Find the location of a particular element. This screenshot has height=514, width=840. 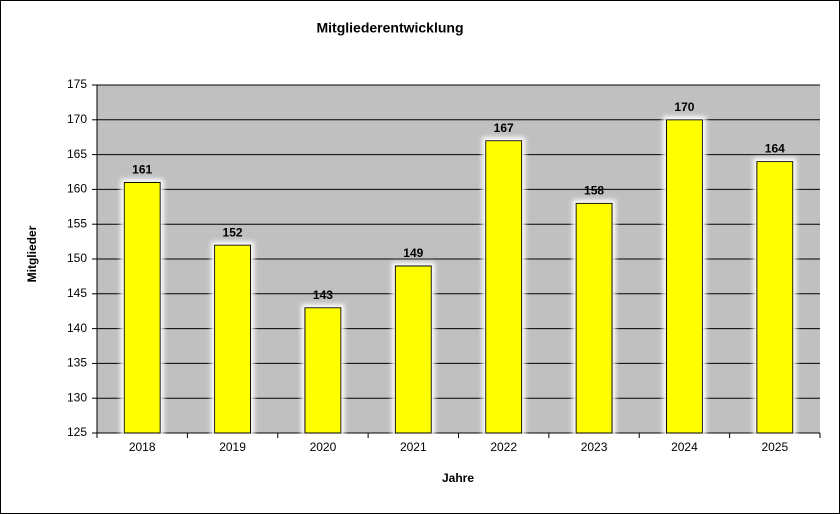

x-tick-label: 2025 is located at coordinates (774, 447).